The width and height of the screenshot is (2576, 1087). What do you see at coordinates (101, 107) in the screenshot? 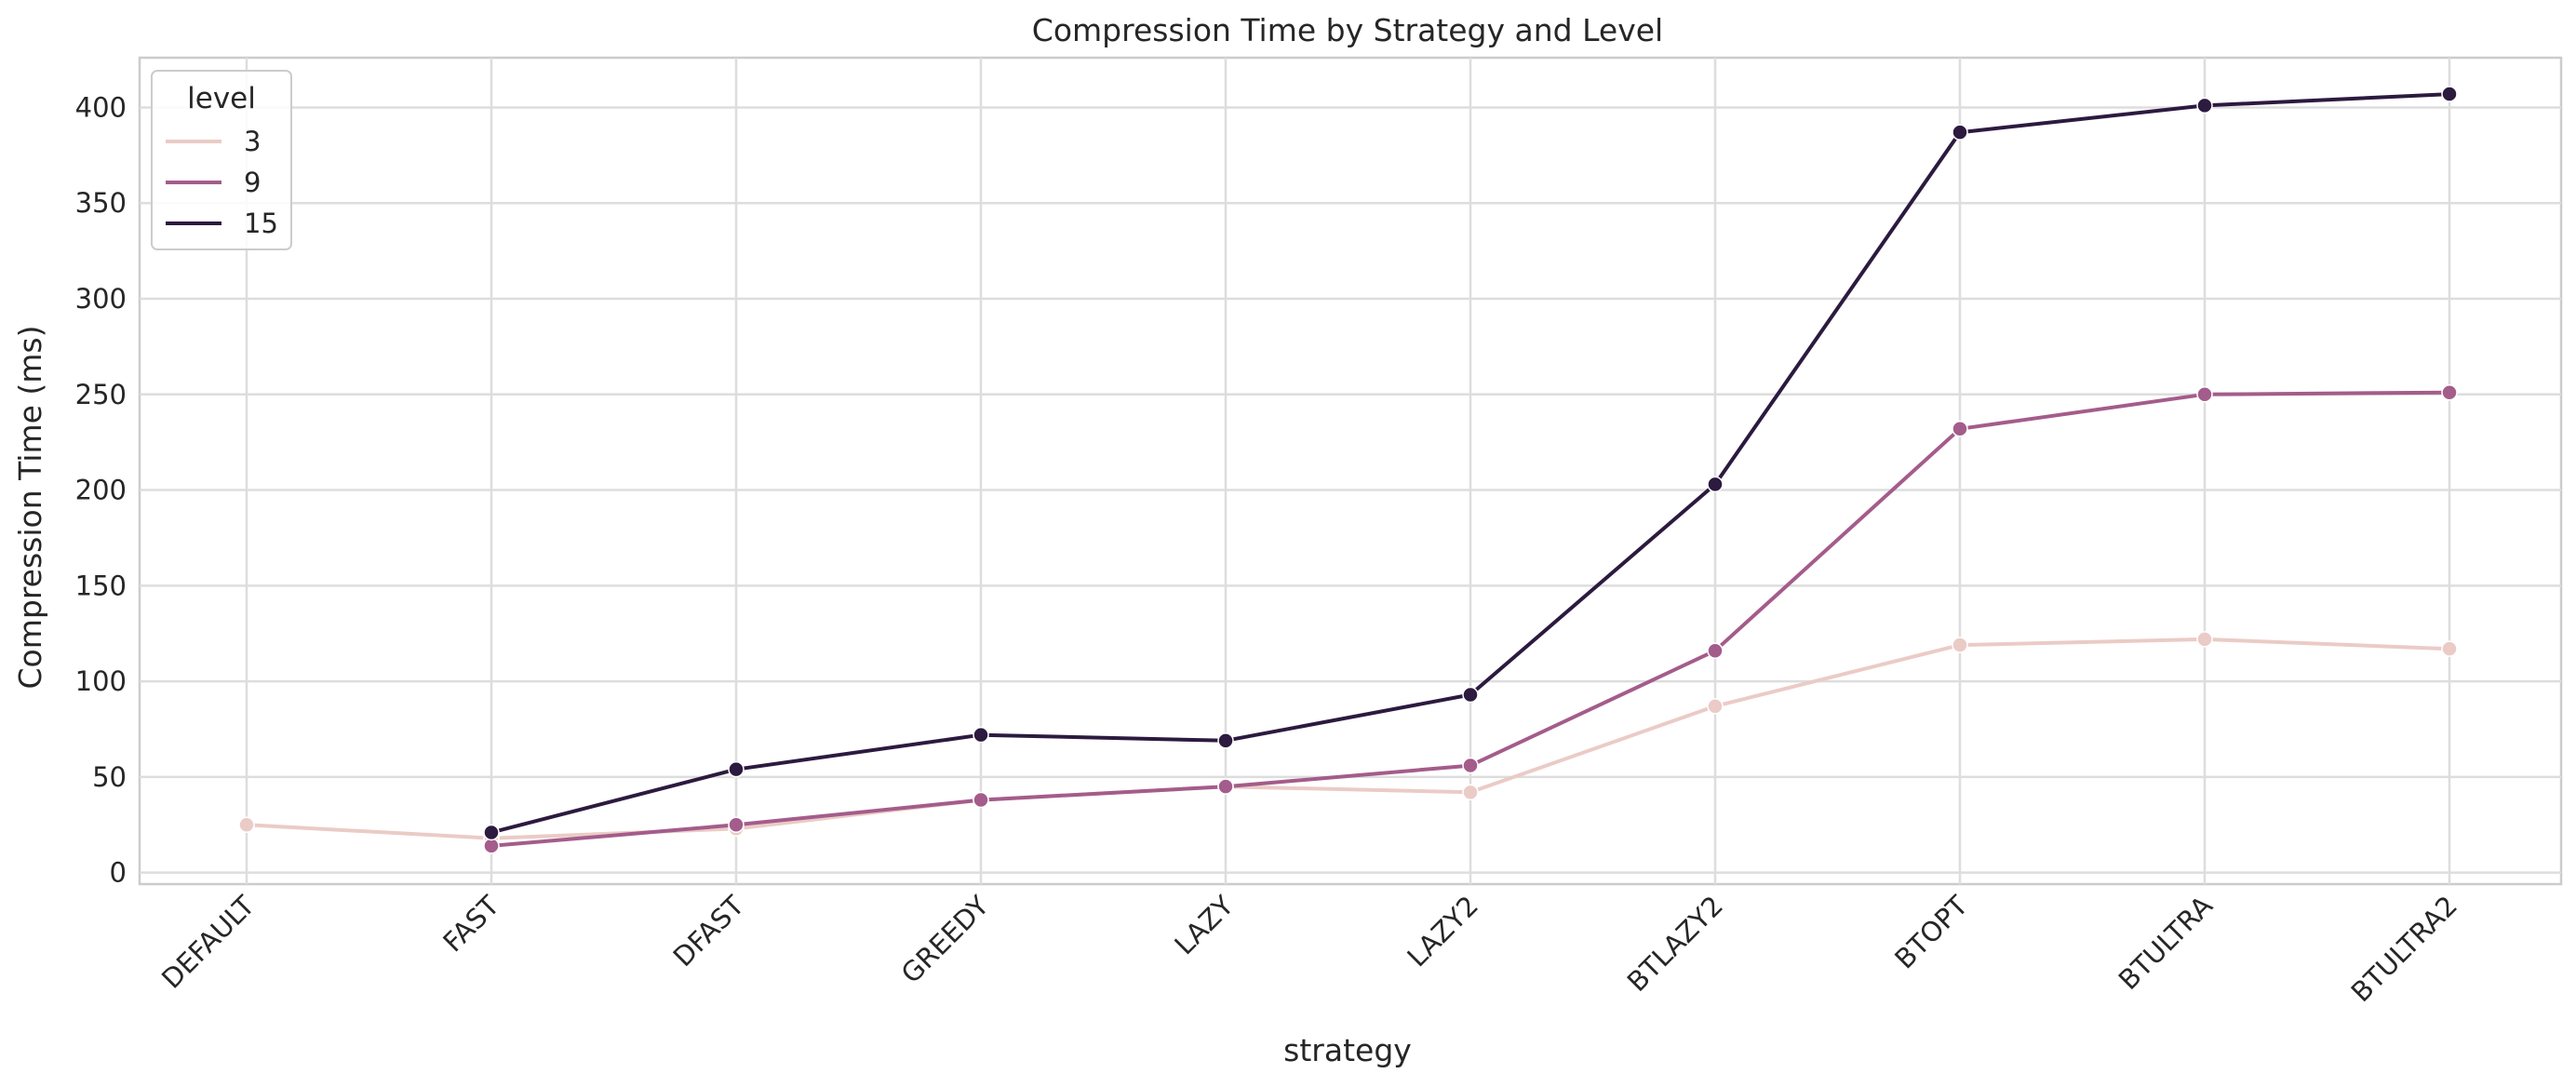
I see `y-tick-label: 400` at bounding box center [101, 107].